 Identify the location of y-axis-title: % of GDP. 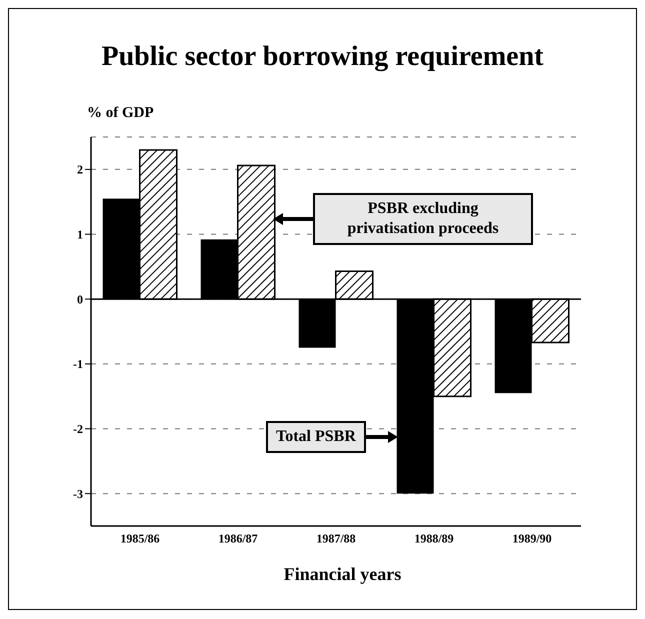
(120, 113).